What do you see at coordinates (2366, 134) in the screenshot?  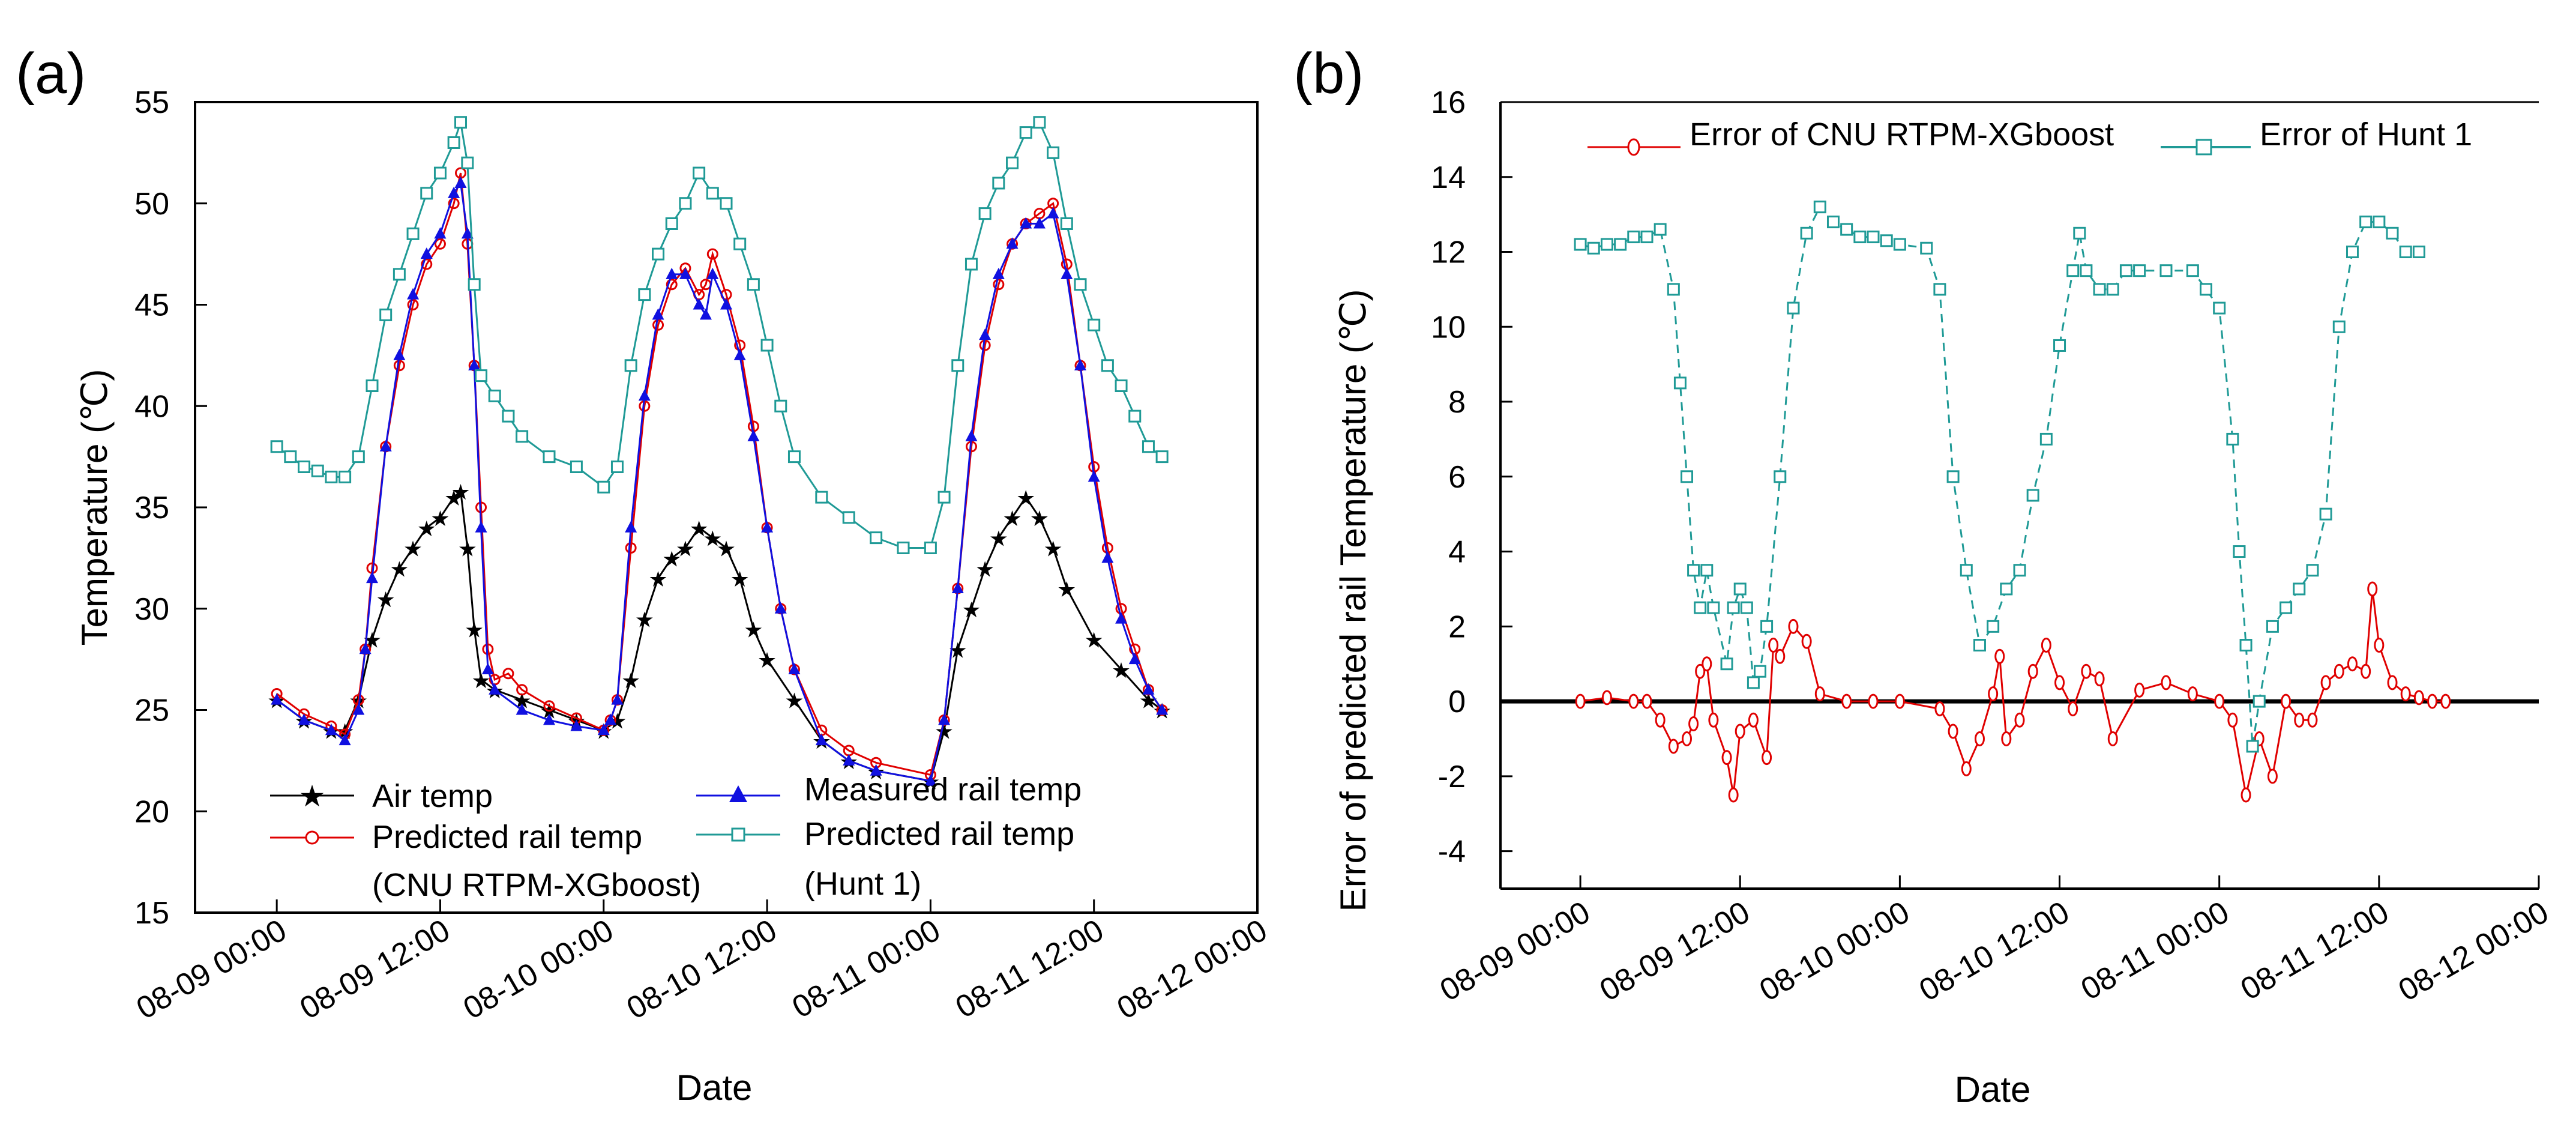 I see `legend-error-hunt: Error of Hunt 1` at bounding box center [2366, 134].